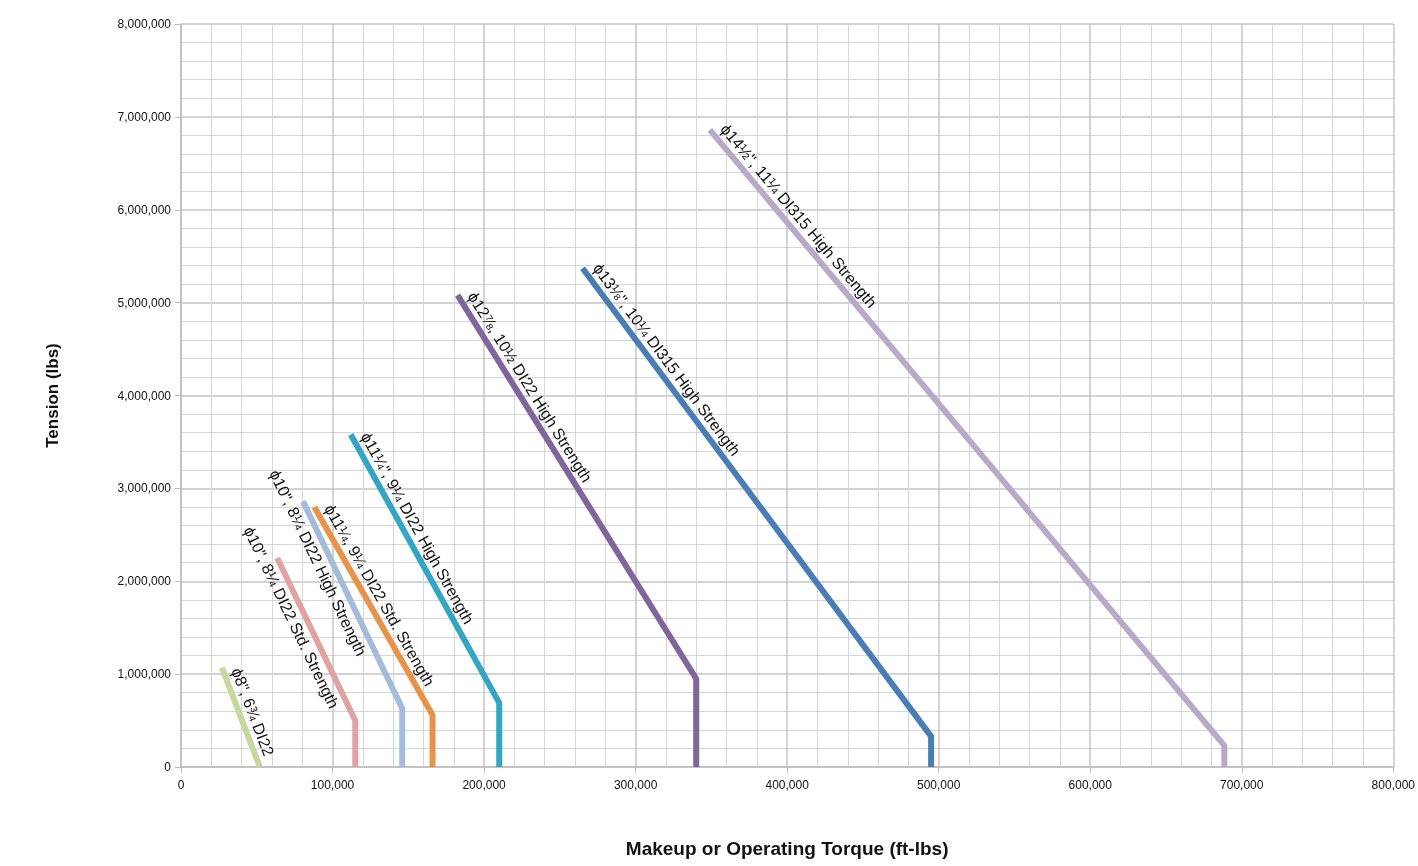 The width and height of the screenshot is (1418, 866). Describe the element at coordinates (1393, 785) in the screenshot. I see `x-tick-label: 800,000` at that location.